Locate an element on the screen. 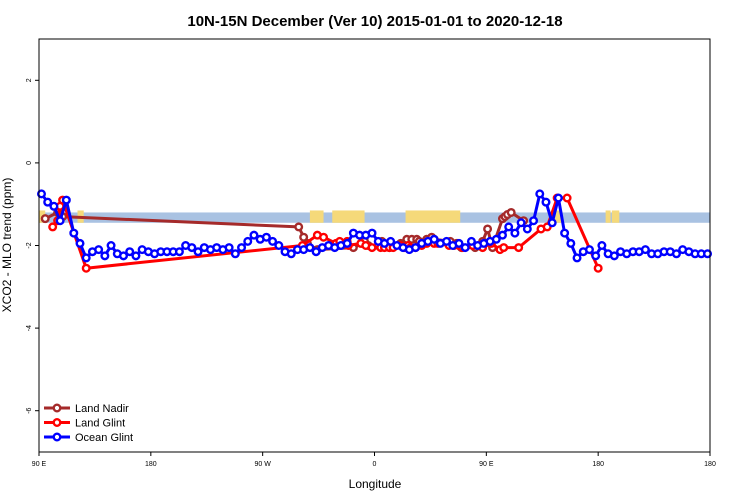 The width and height of the screenshot is (750, 500). y-axis: 2 0 -2 -4 -6 is located at coordinates (32, 246).